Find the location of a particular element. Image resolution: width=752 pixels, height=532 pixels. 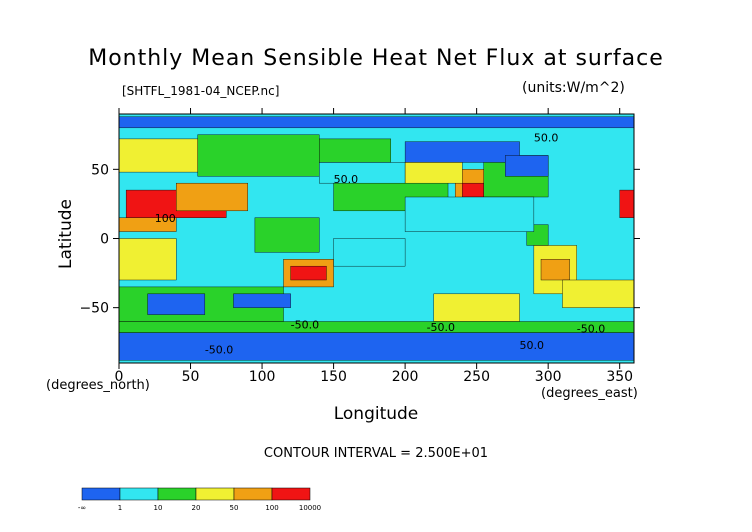

colorbar-label: 10000 is located at coordinates (310, 508).